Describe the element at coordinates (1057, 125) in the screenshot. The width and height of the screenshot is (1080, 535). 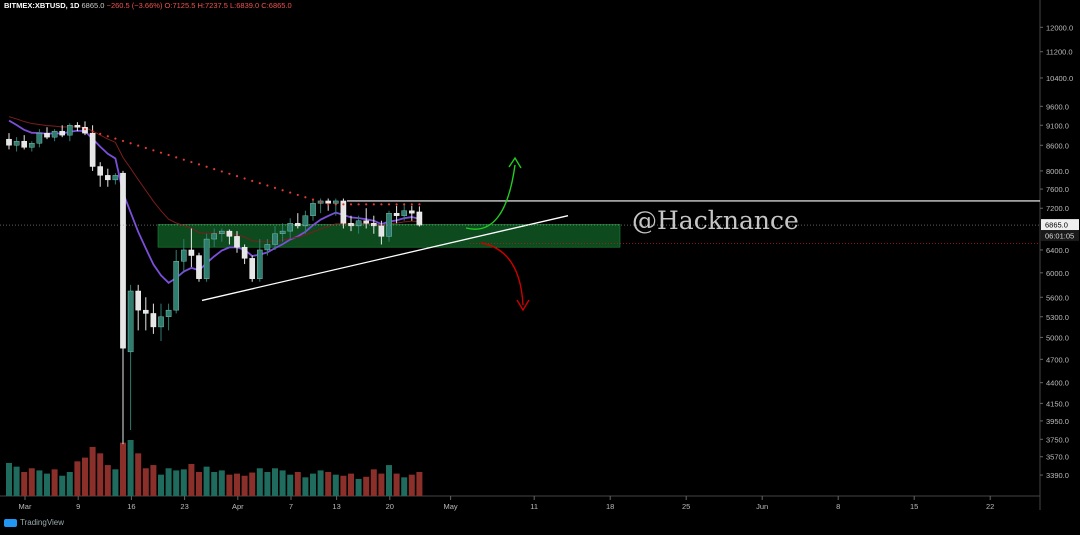
I see `y-tick-label: 9100.0` at that location.